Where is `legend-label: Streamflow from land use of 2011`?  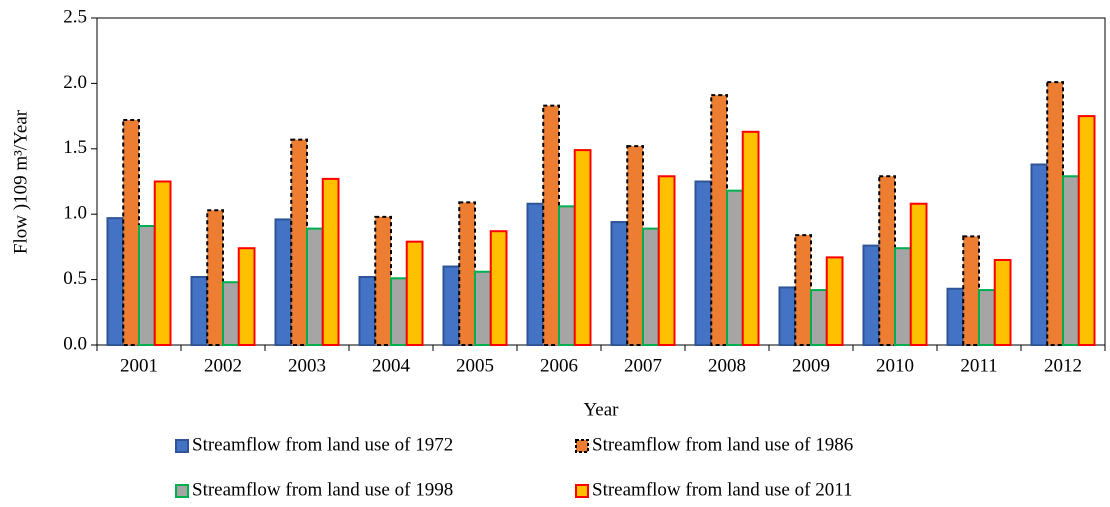
legend-label: Streamflow from land use of 2011 is located at coordinates (722, 489).